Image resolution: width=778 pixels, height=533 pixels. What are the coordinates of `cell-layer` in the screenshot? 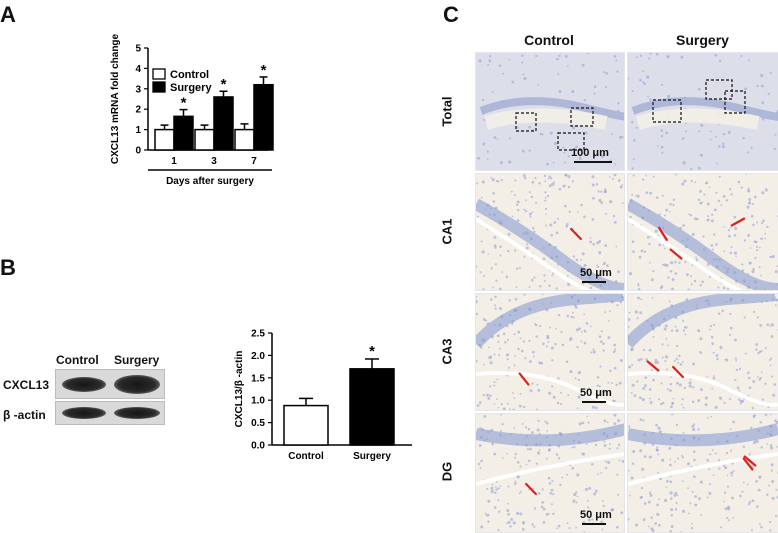 It's located at (550, 435).